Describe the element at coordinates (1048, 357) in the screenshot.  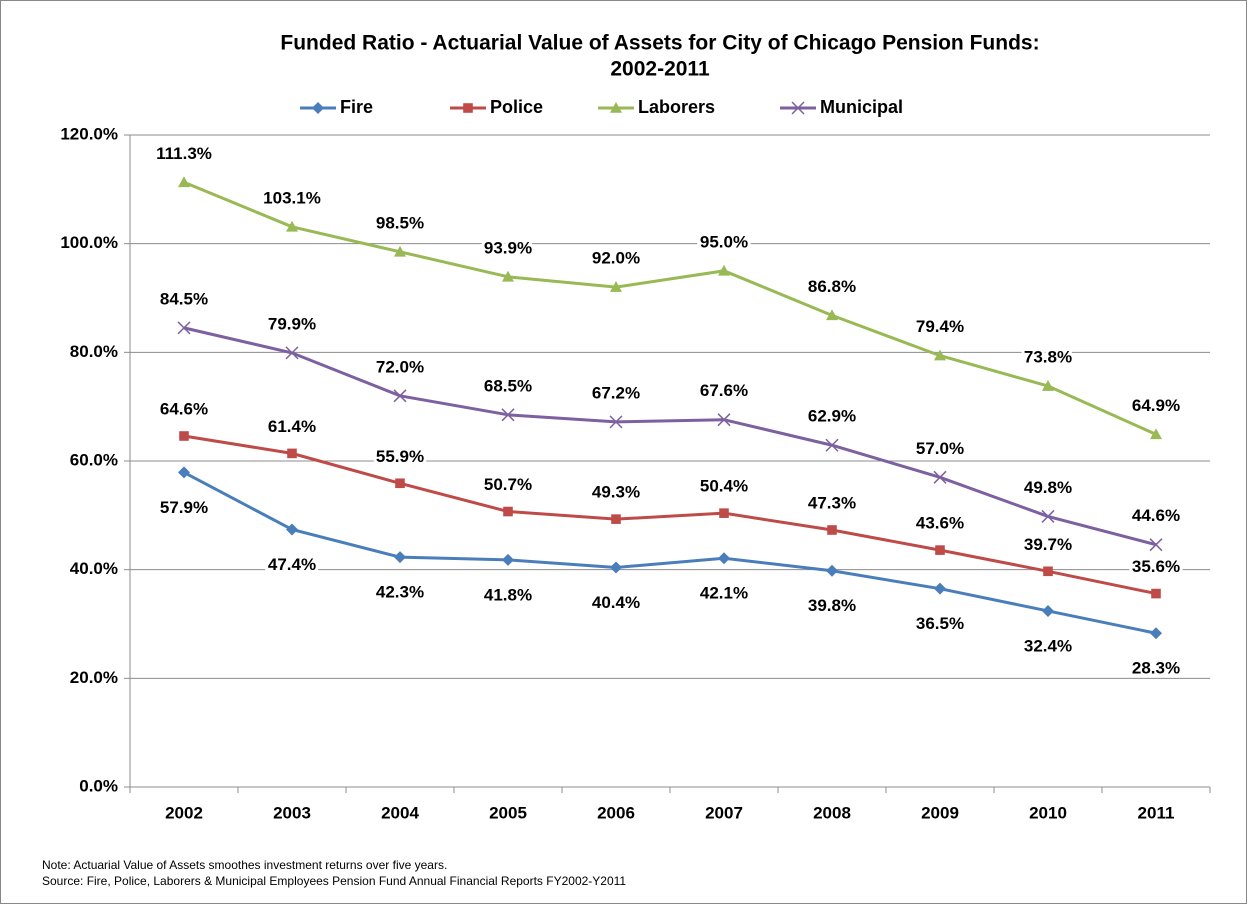
I see `data-label: 73.8%` at that location.